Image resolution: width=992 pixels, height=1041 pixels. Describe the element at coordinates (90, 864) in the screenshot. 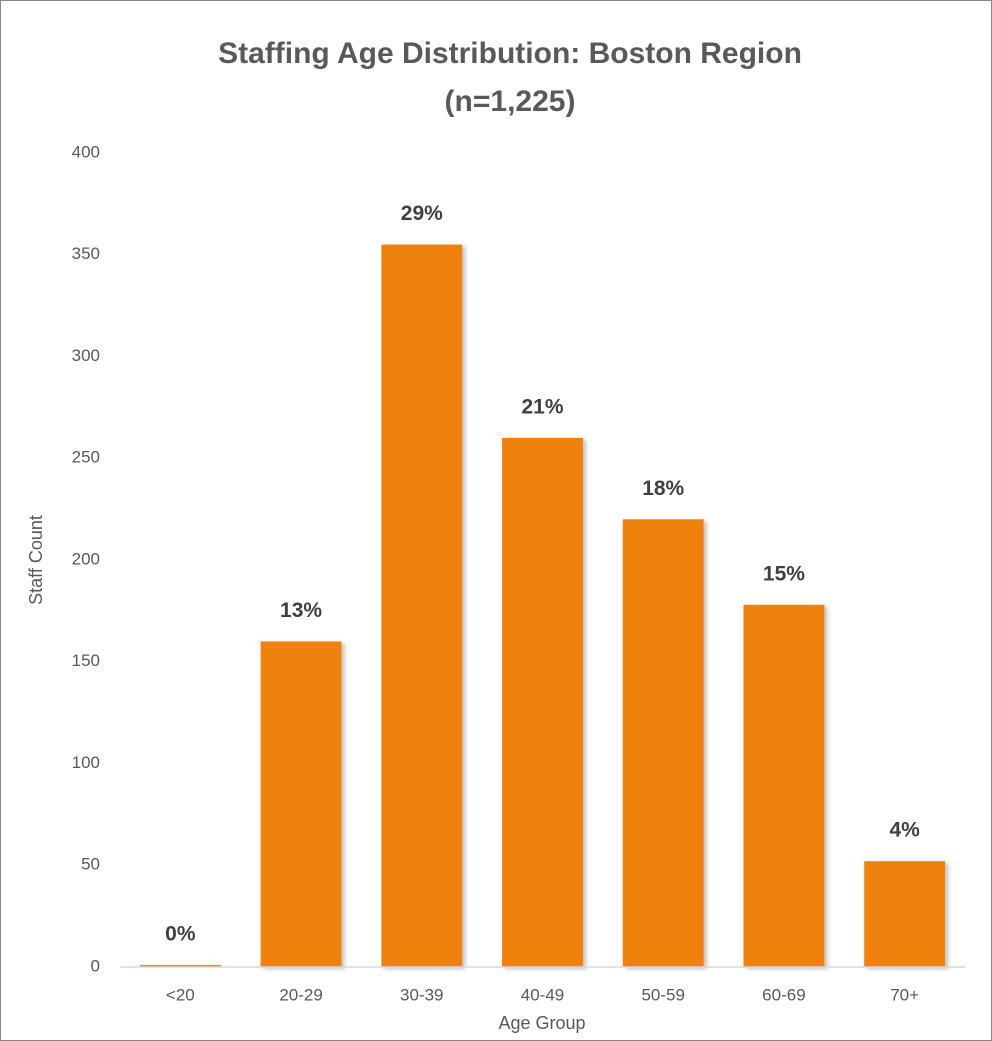

I see `y-tick-label: 50` at that location.